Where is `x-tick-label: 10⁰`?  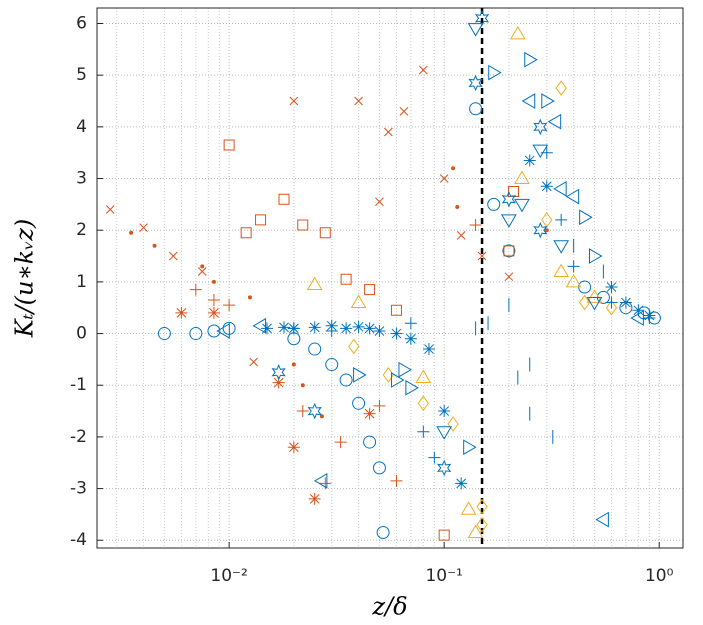
x-tick-label: 10⁰ is located at coordinates (659, 576).